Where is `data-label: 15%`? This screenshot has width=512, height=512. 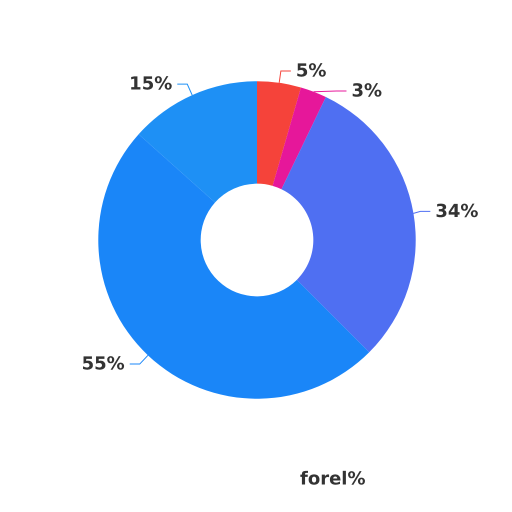 data-label: 15% is located at coordinates (150, 84).